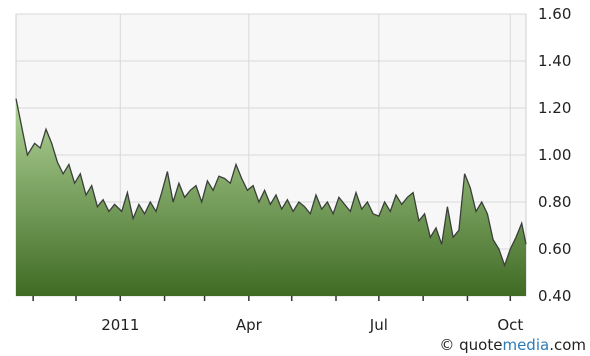  What do you see at coordinates (554, 61) in the screenshot?
I see `y-tick-label: 1.40` at bounding box center [554, 61].